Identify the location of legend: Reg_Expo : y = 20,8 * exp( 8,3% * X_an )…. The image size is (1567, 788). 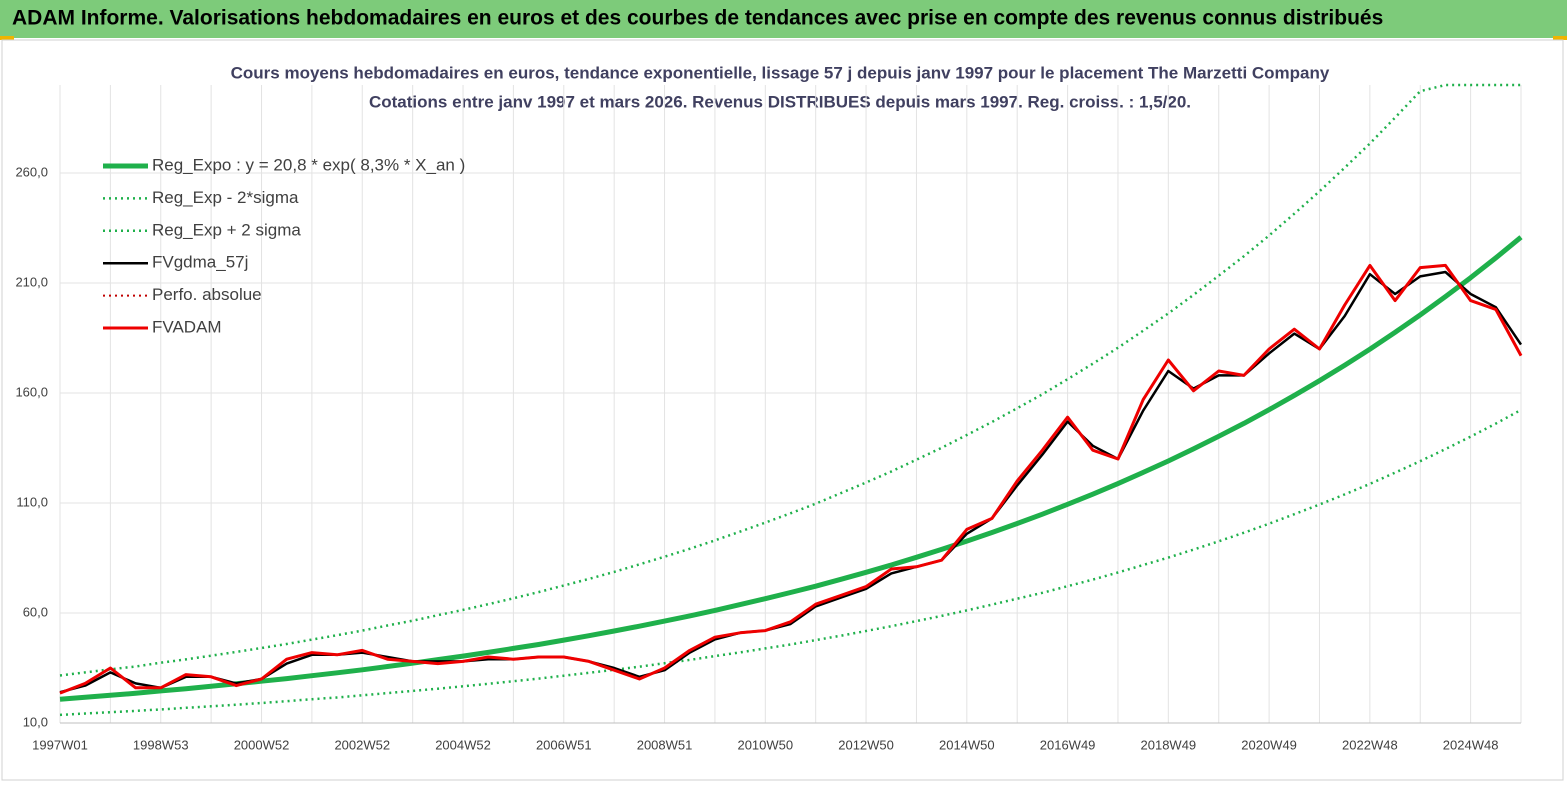
(284, 245).